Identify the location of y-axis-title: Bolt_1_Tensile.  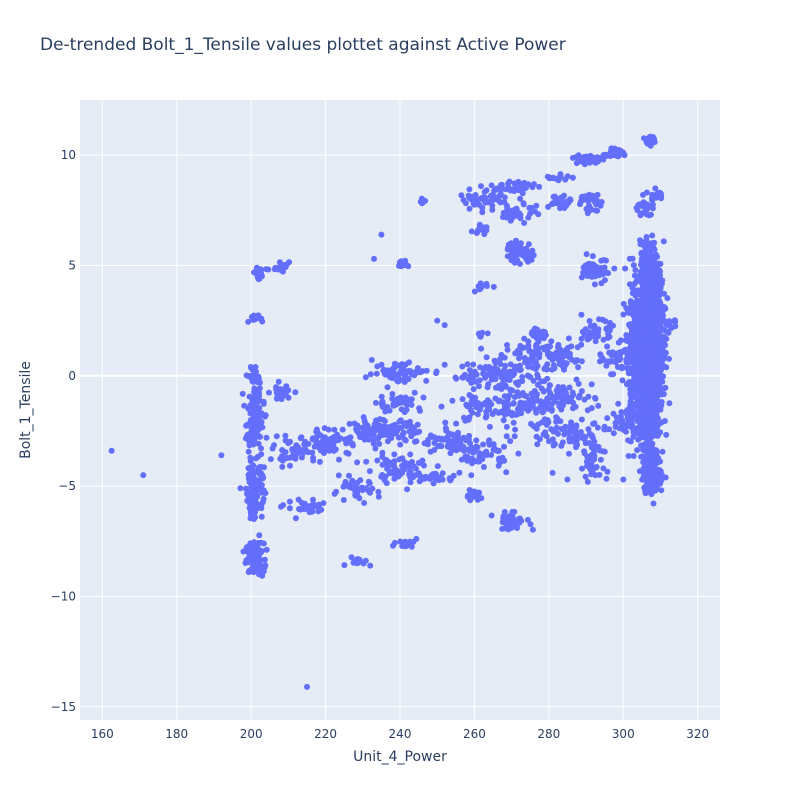
(26, 410).